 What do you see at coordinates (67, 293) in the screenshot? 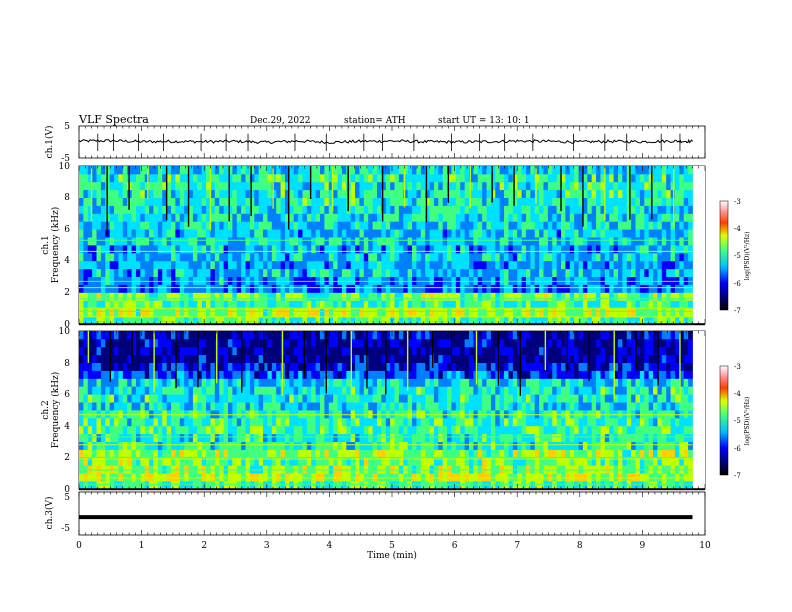
I see `ch1-ytick-2: 2` at bounding box center [67, 293].